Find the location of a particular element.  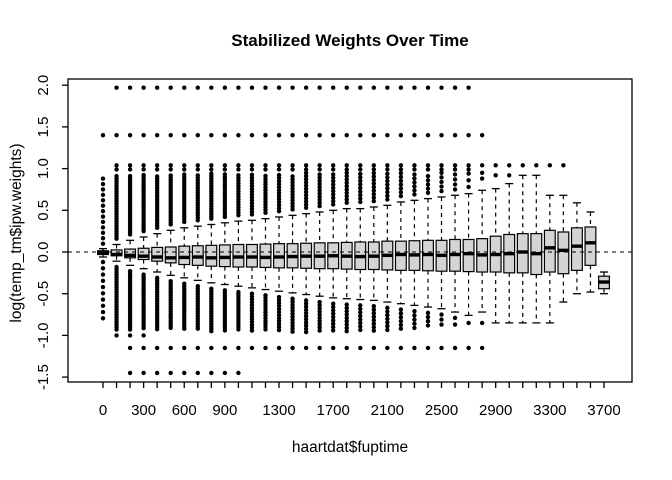

y-tick-label: 0.0 is located at coordinates (43, 252).